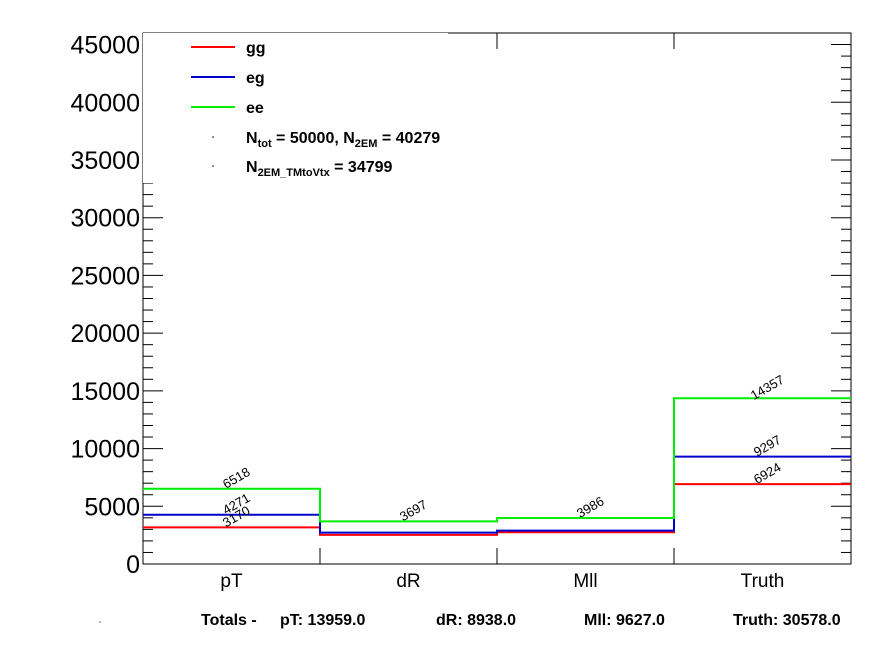  I want to click on legend-label-gg: gg, so click(256, 48).